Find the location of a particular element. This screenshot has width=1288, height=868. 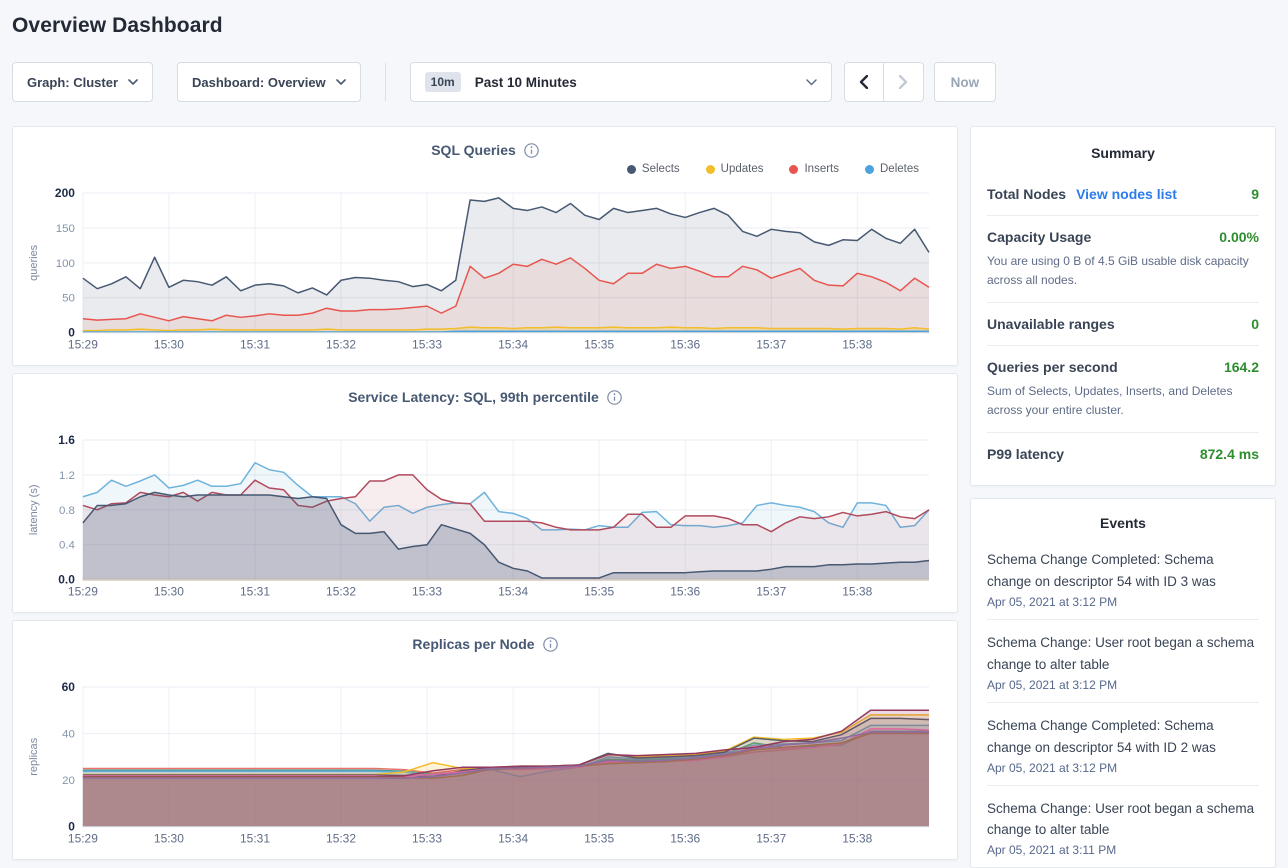

svg-text: 60 is located at coordinates (69, 687).